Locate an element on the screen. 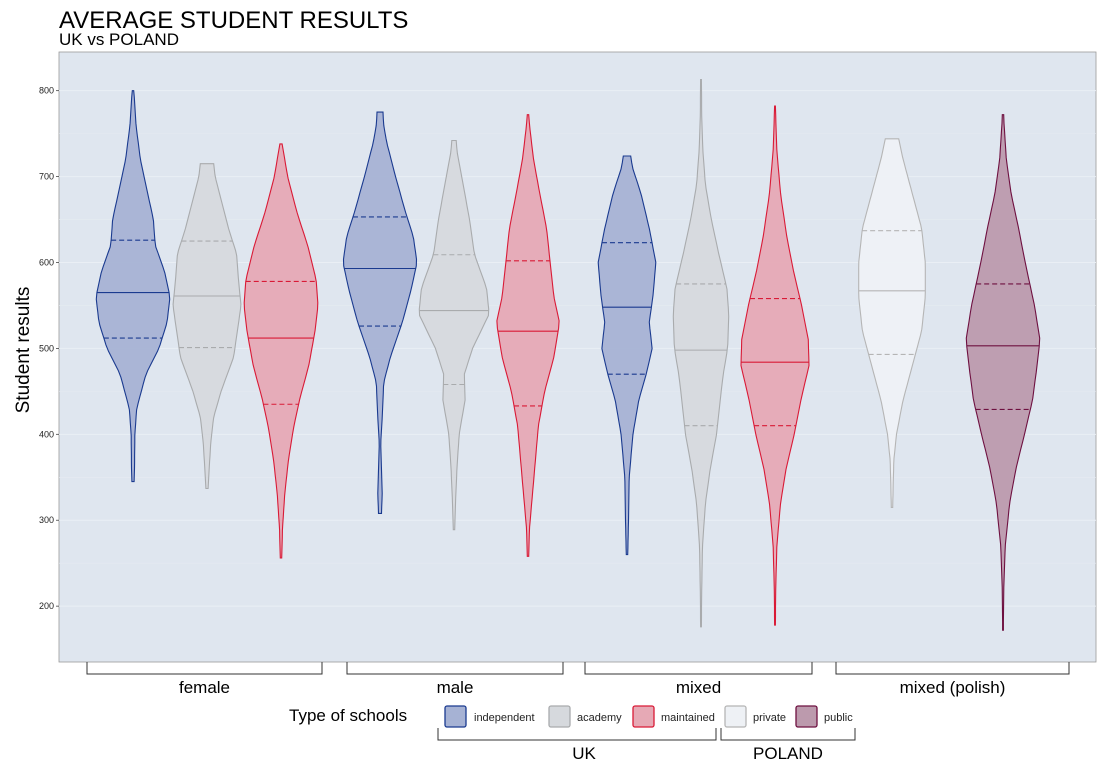  violin-male-academy is located at coordinates (454, 335).